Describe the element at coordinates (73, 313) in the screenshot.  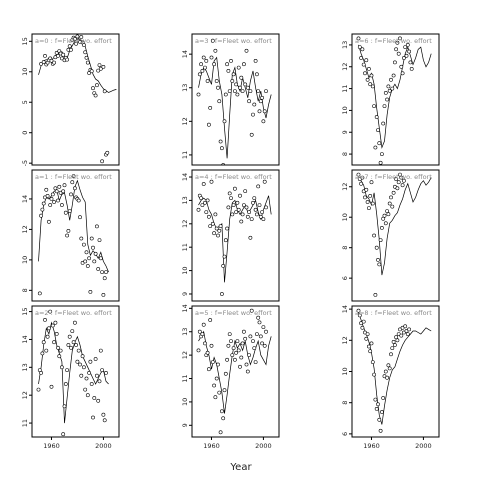
I see `panel-title: a=2 : f=Fleet wo. effort` at that location.